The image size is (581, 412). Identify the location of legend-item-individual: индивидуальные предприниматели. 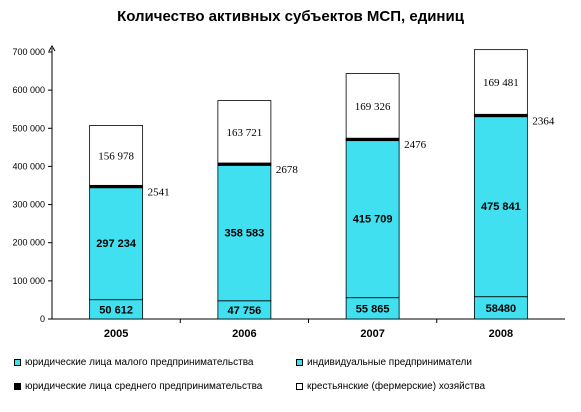
(384, 362).